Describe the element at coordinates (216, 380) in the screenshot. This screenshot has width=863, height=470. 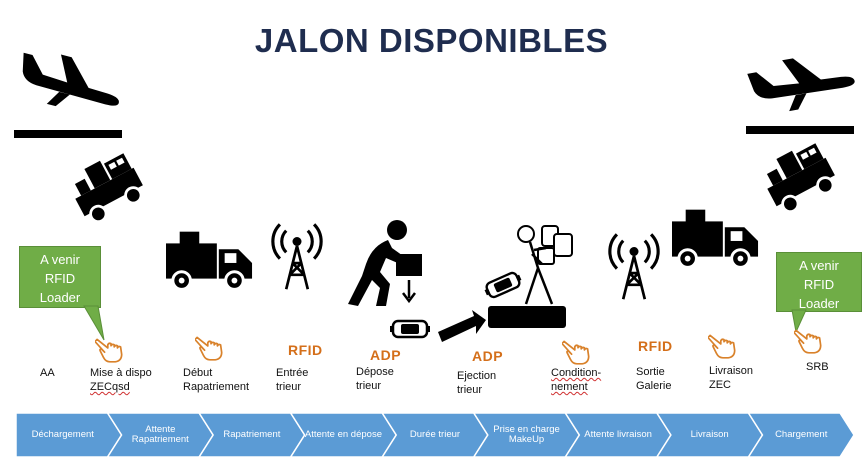
I see `milestone-debut-rapatriement: Début Rapatriement` at that location.